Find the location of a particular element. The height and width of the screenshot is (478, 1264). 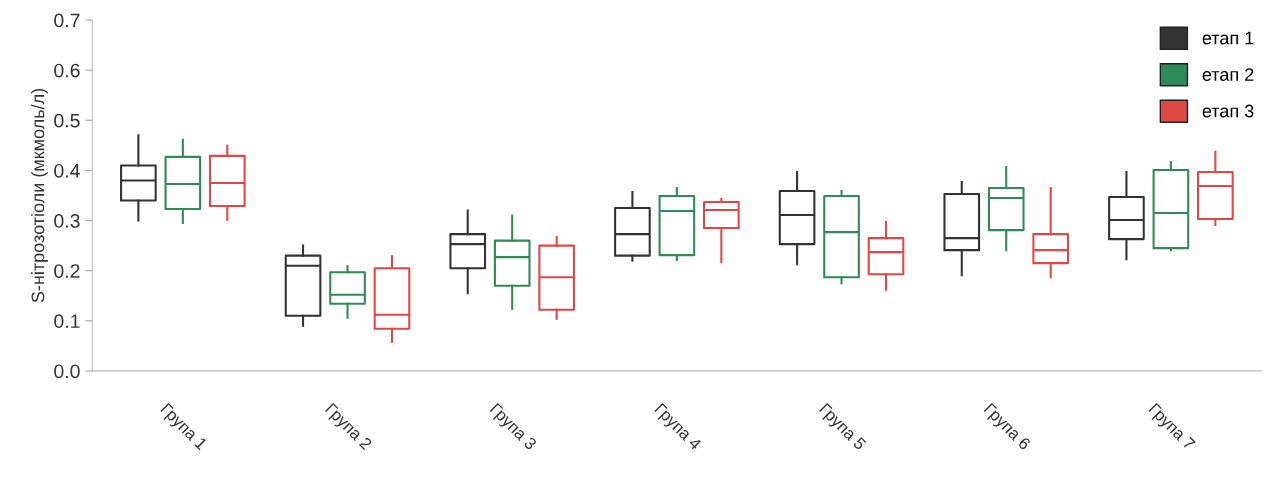

legend-label: етап 2 is located at coordinates (1228, 74).